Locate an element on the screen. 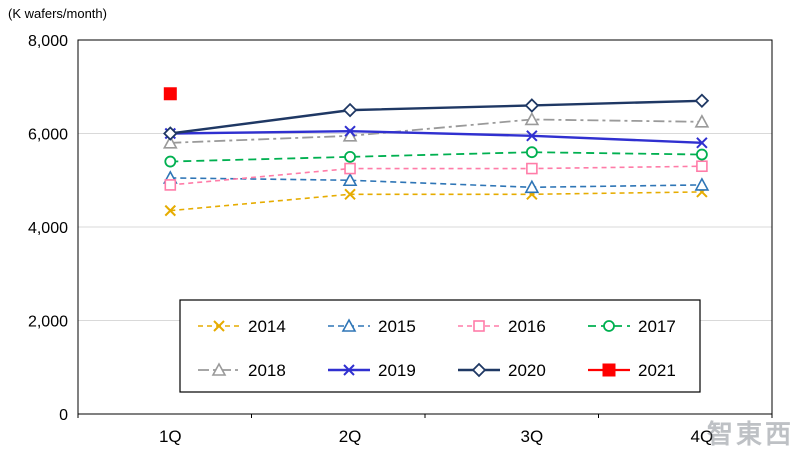 The width and height of the screenshot is (800, 457). series-2016 is located at coordinates (436, 175).